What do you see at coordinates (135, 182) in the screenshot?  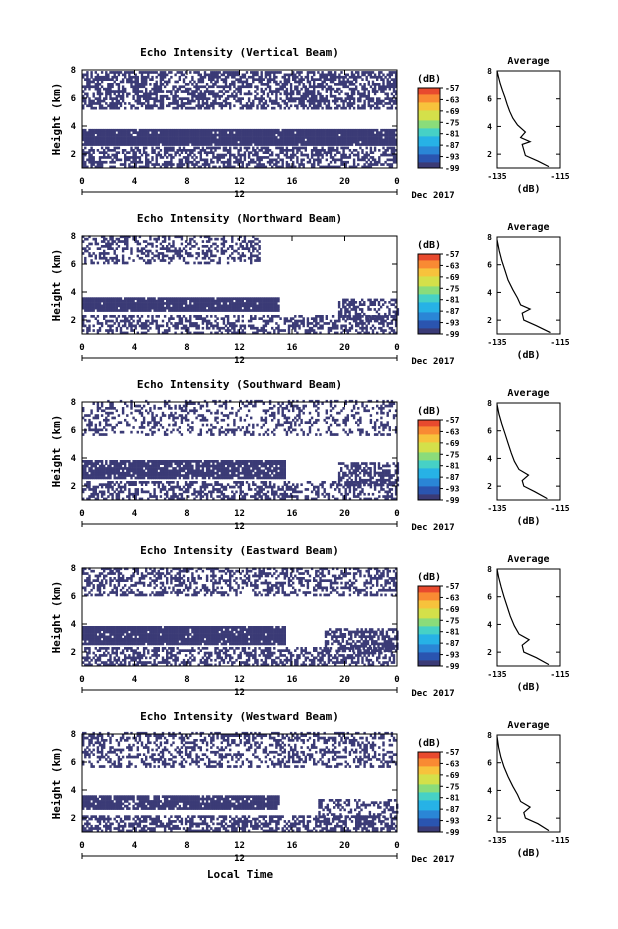 I see `x-tick-label: 4` at bounding box center [135, 182].